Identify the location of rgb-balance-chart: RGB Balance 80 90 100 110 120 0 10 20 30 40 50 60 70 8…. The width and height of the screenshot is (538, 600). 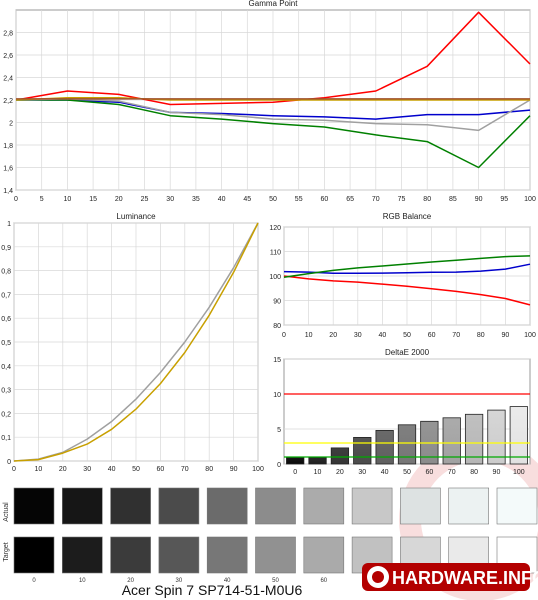
(402, 275).